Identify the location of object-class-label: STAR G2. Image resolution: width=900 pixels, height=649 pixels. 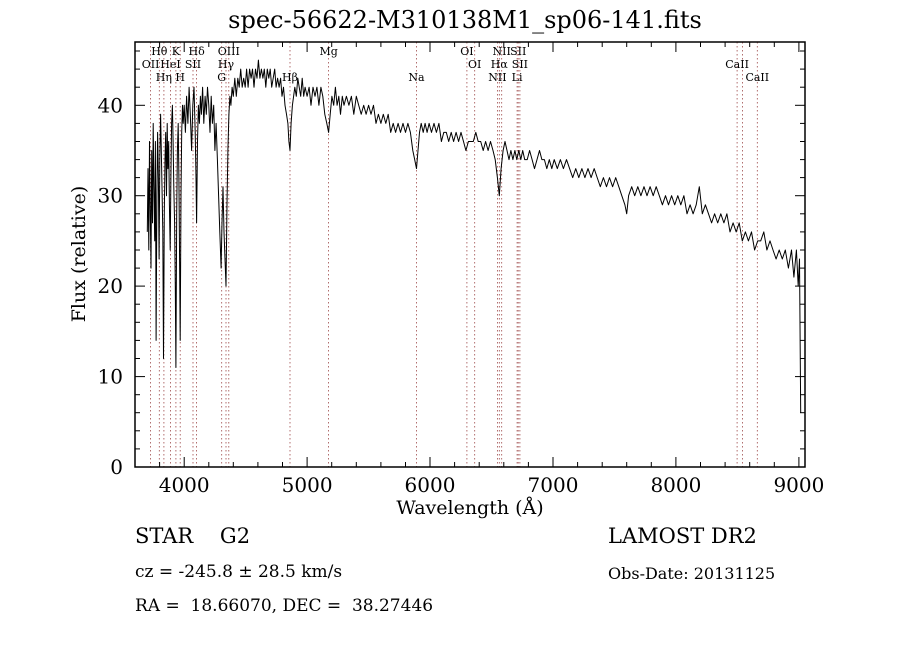
(193, 536).